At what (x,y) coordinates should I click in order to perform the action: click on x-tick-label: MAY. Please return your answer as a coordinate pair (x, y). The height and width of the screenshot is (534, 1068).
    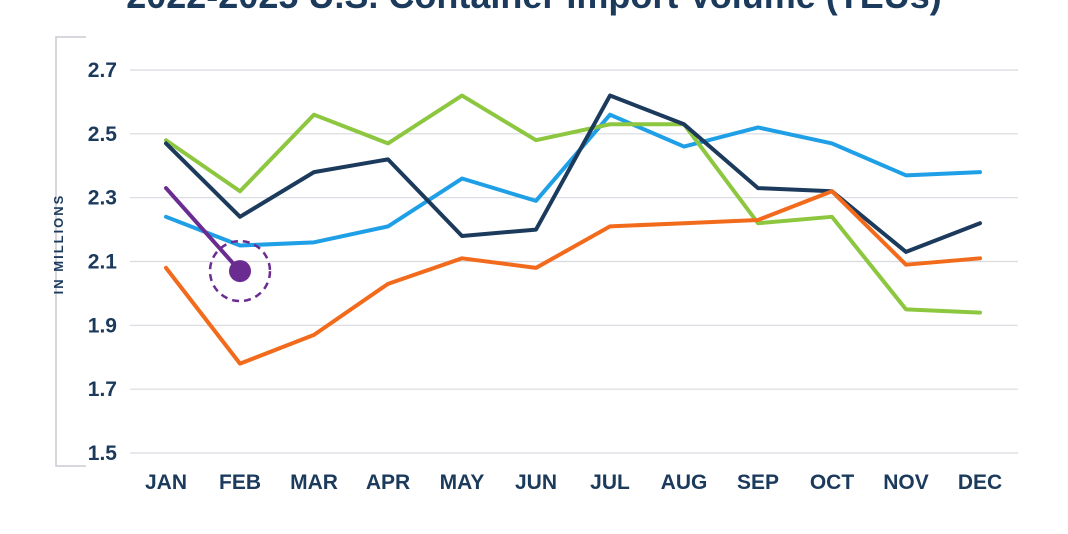
    Looking at the image, I should click on (462, 482).